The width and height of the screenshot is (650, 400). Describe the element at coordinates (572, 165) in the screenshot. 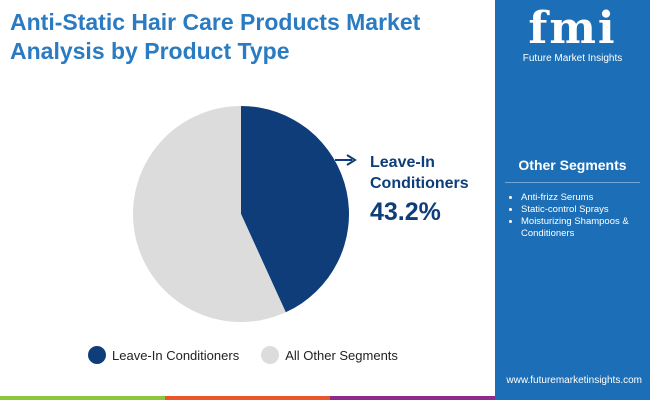

I see `other-segments-title: Other Segments` at that location.